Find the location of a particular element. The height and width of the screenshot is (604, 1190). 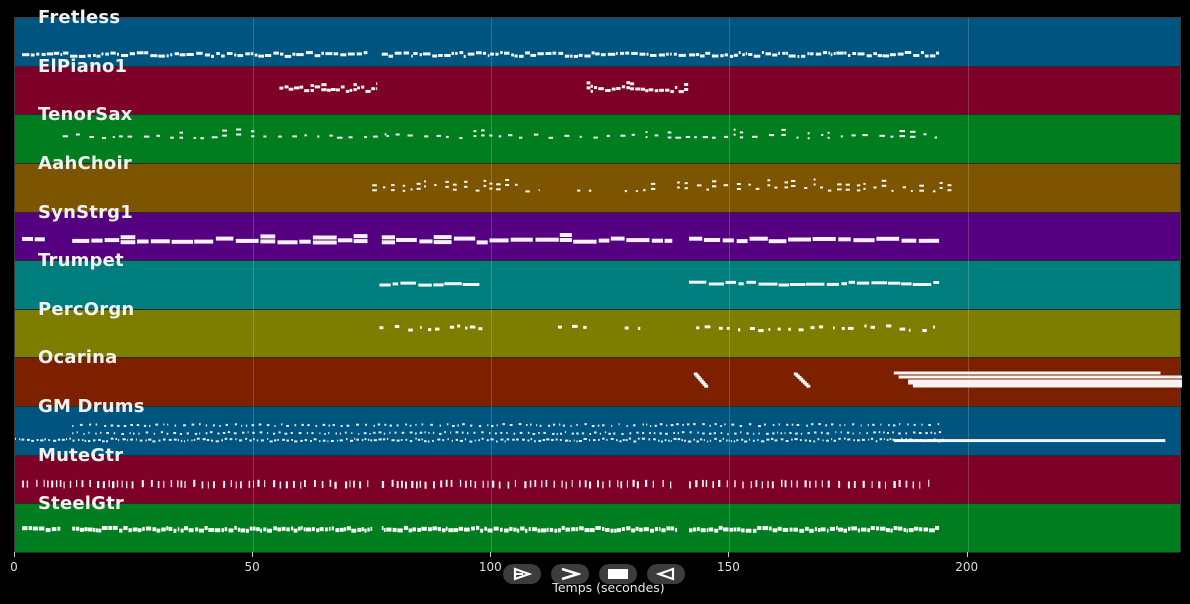

track-name: PercOrgn is located at coordinates (86, 309).